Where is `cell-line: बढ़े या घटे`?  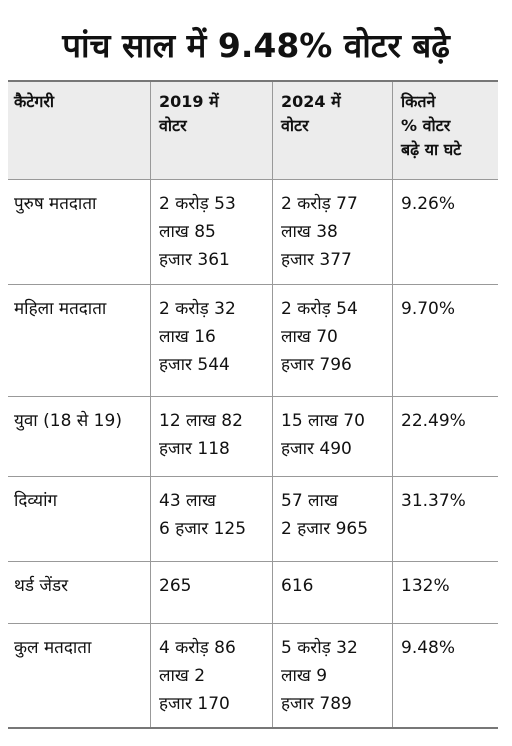 cell-line: बढ़े या घटे is located at coordinates (431, 149).